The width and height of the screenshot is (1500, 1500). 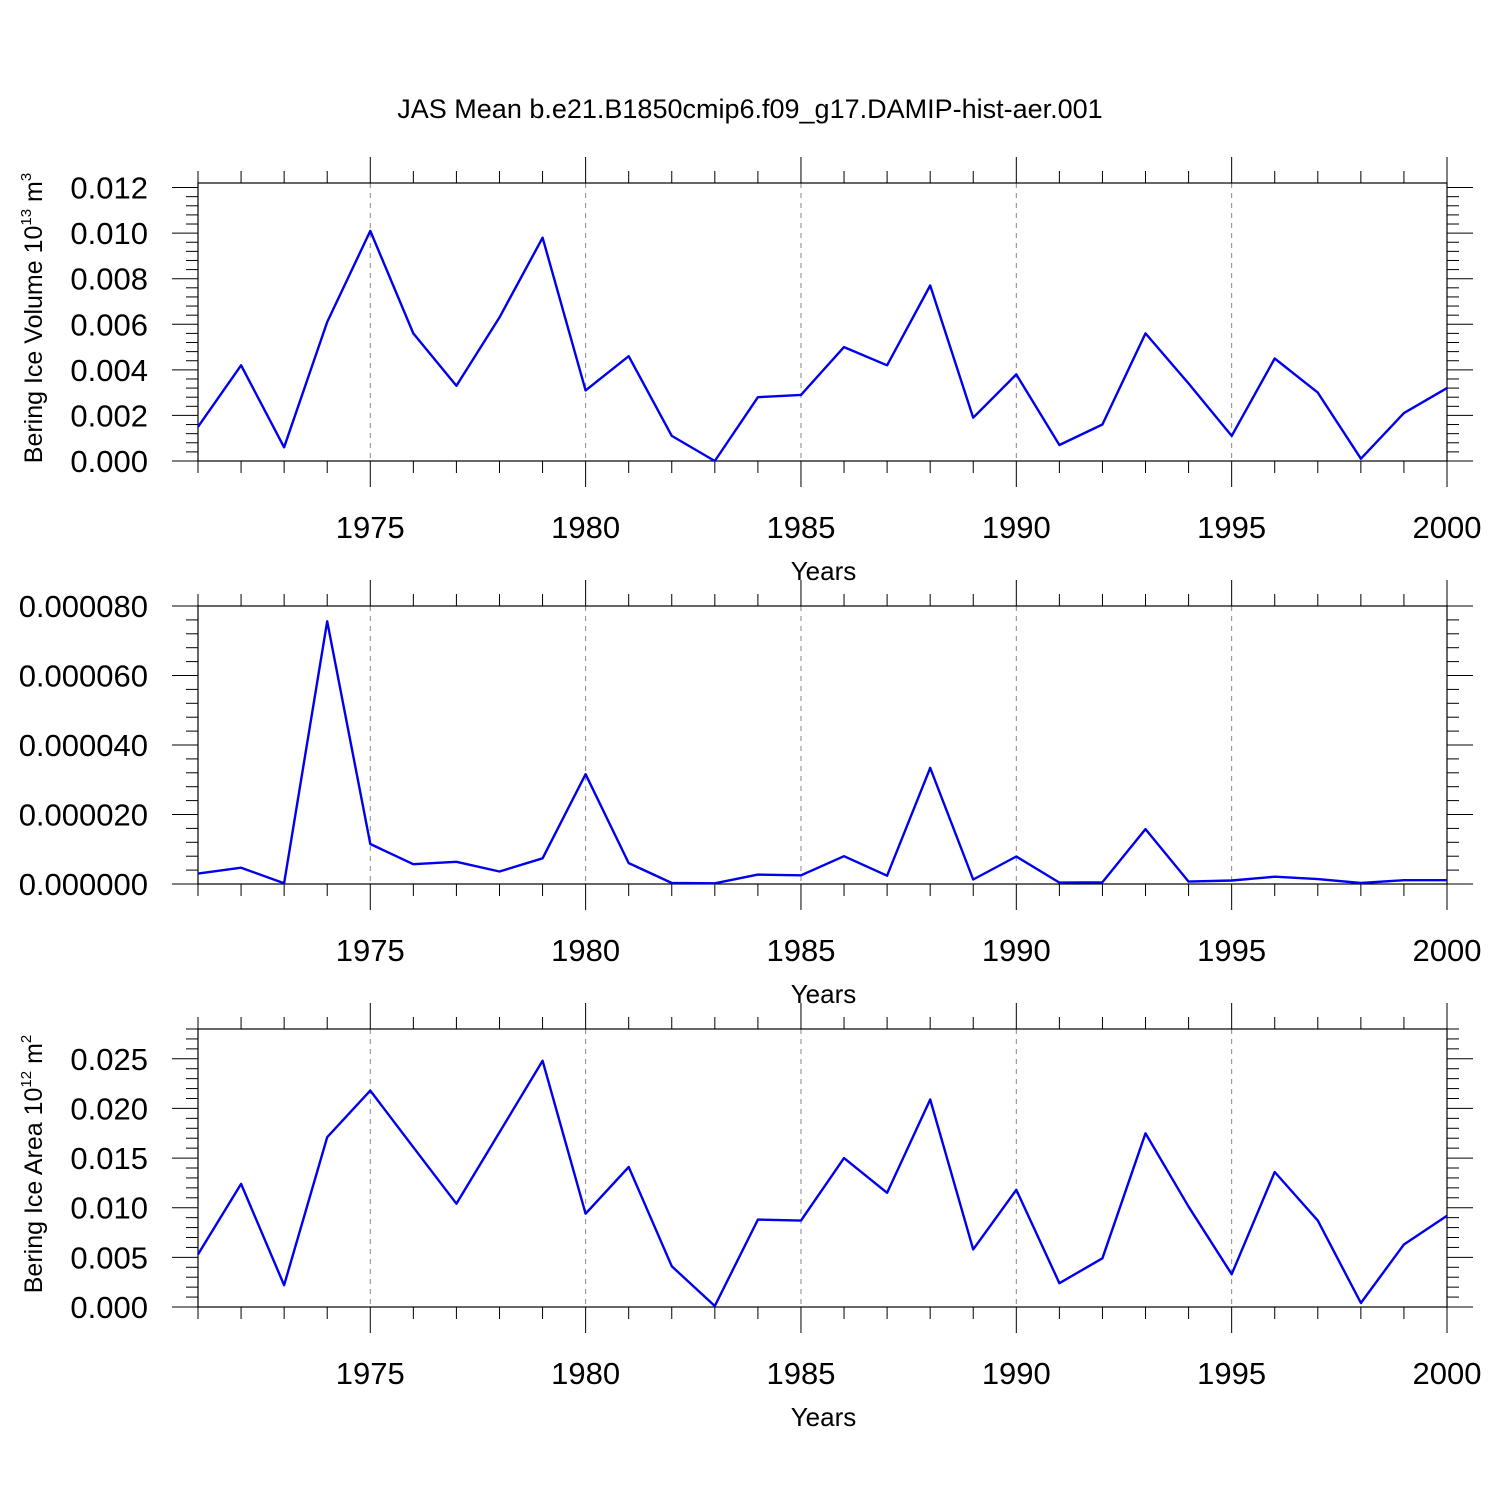 I want to click on y-tick-label: 0.000000, so click(x=83, y=884).